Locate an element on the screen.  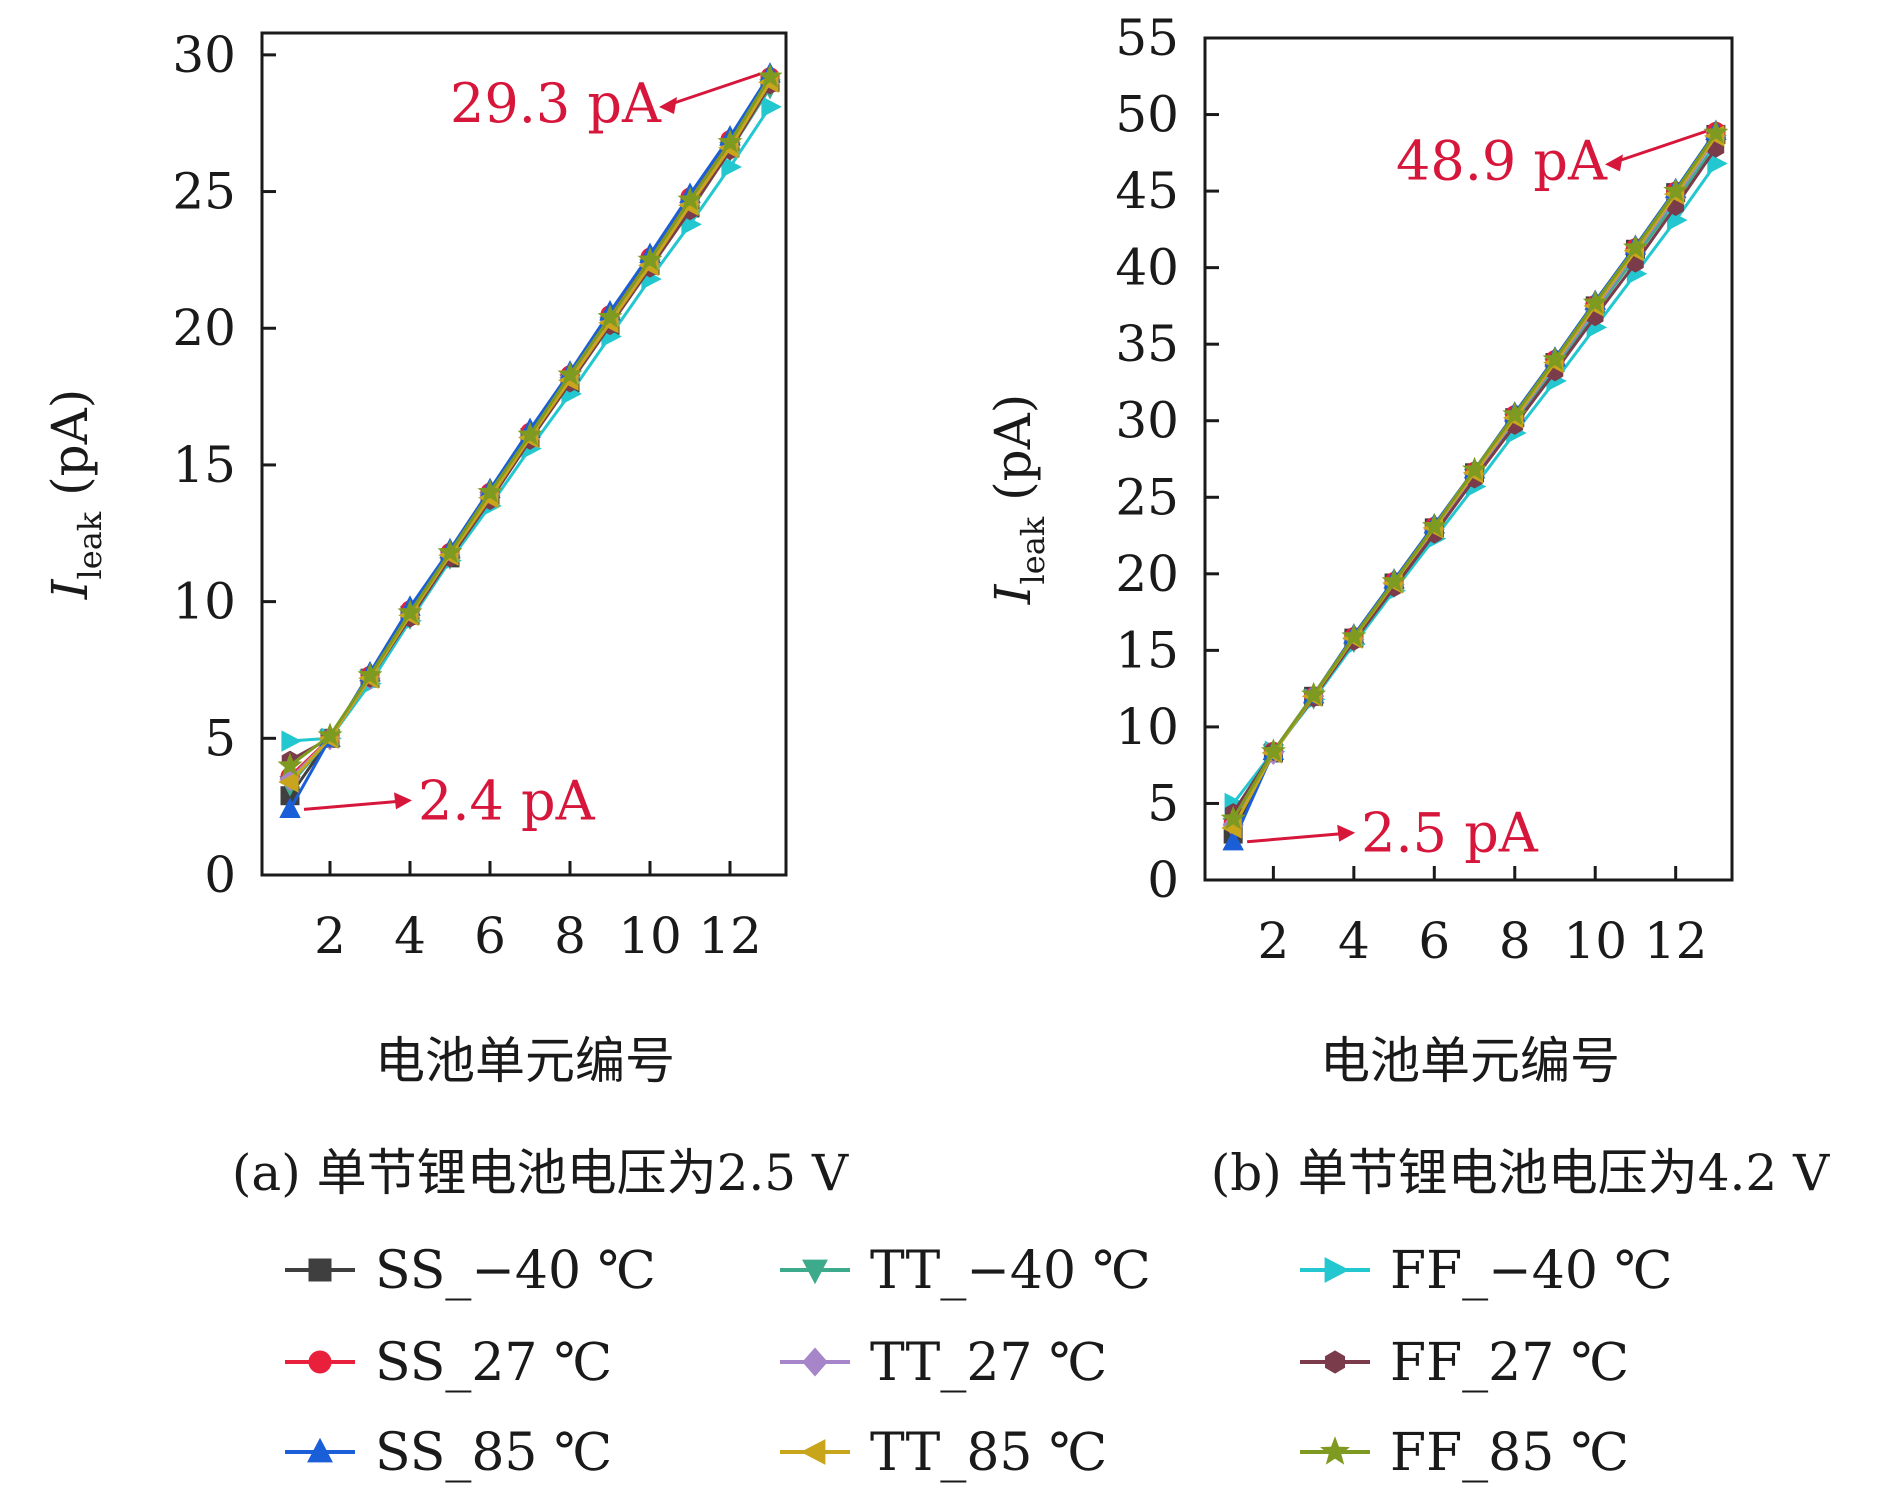
panel-b-y-tick-label: 15 is located at coordinates (1147, 650).